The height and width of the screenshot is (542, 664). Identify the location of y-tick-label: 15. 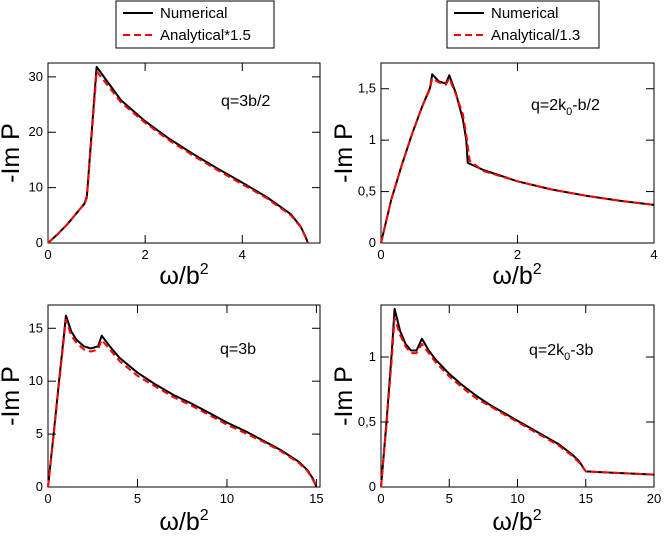
(36, 327).